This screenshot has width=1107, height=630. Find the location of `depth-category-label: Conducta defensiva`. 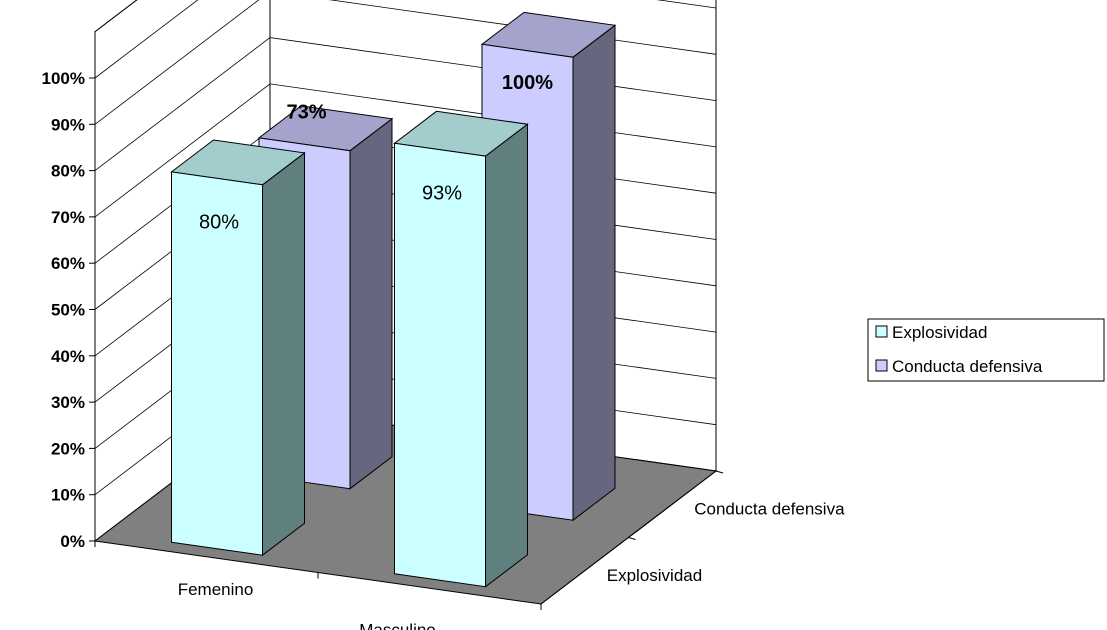

depth-category-label: Conducta defensiva is located at coordinates (769, 508).